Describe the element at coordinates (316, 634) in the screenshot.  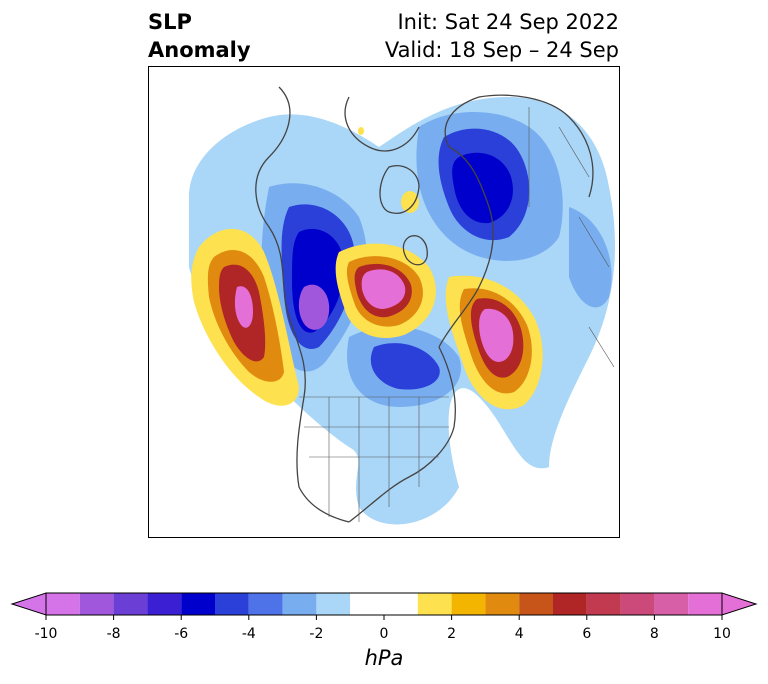
I see `colorbar-tick-label: -2` at that location.